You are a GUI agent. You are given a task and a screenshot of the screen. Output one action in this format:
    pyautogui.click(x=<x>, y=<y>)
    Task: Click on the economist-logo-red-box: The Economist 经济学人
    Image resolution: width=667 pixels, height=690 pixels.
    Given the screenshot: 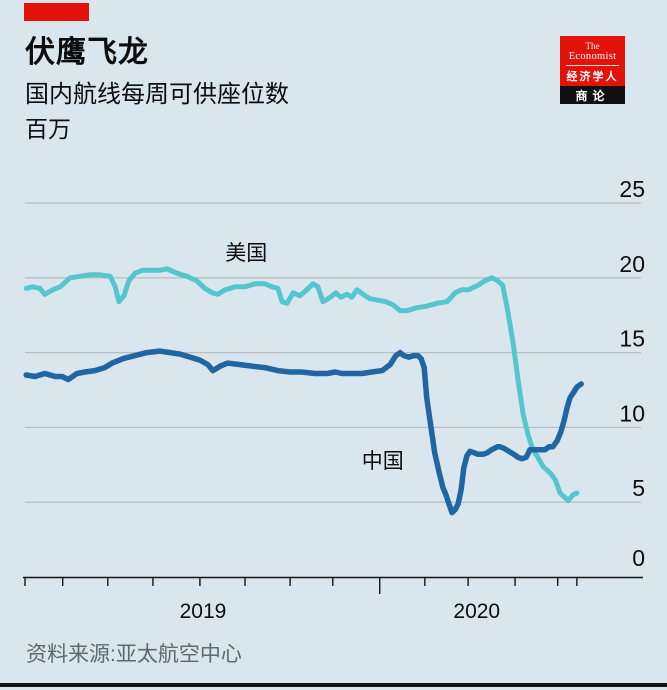 What is the action you would take?
    pyautogui.click(x=592, y=61)
    